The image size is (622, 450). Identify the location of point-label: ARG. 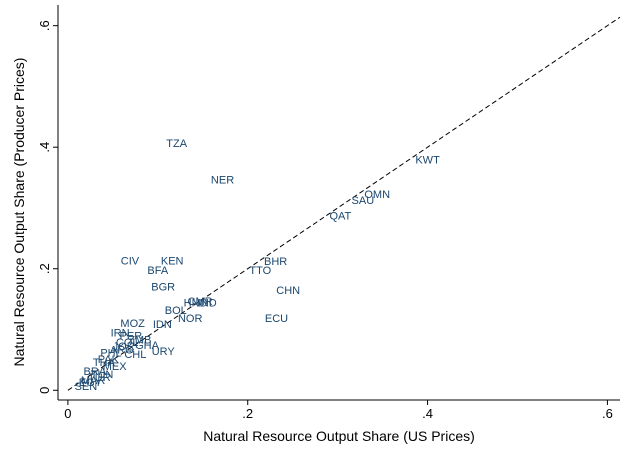
(122, 351).